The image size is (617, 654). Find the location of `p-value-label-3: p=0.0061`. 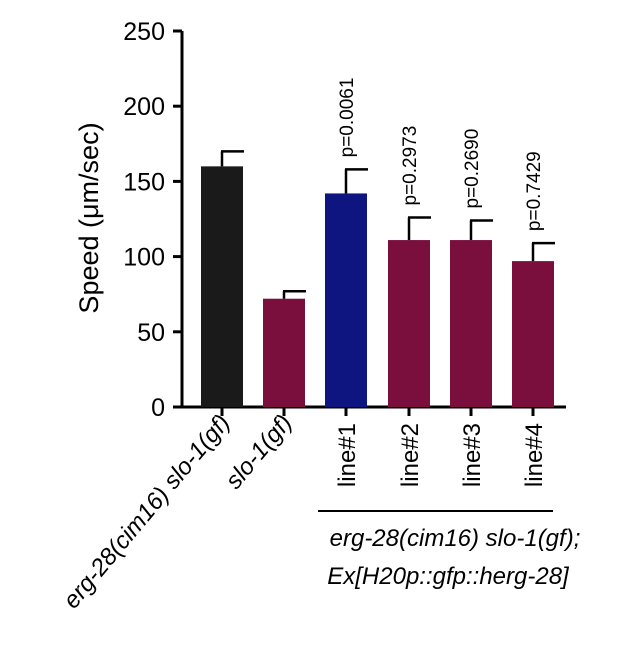

p-value-label-3: p=0.0061 is located at coordinates (347, 118).